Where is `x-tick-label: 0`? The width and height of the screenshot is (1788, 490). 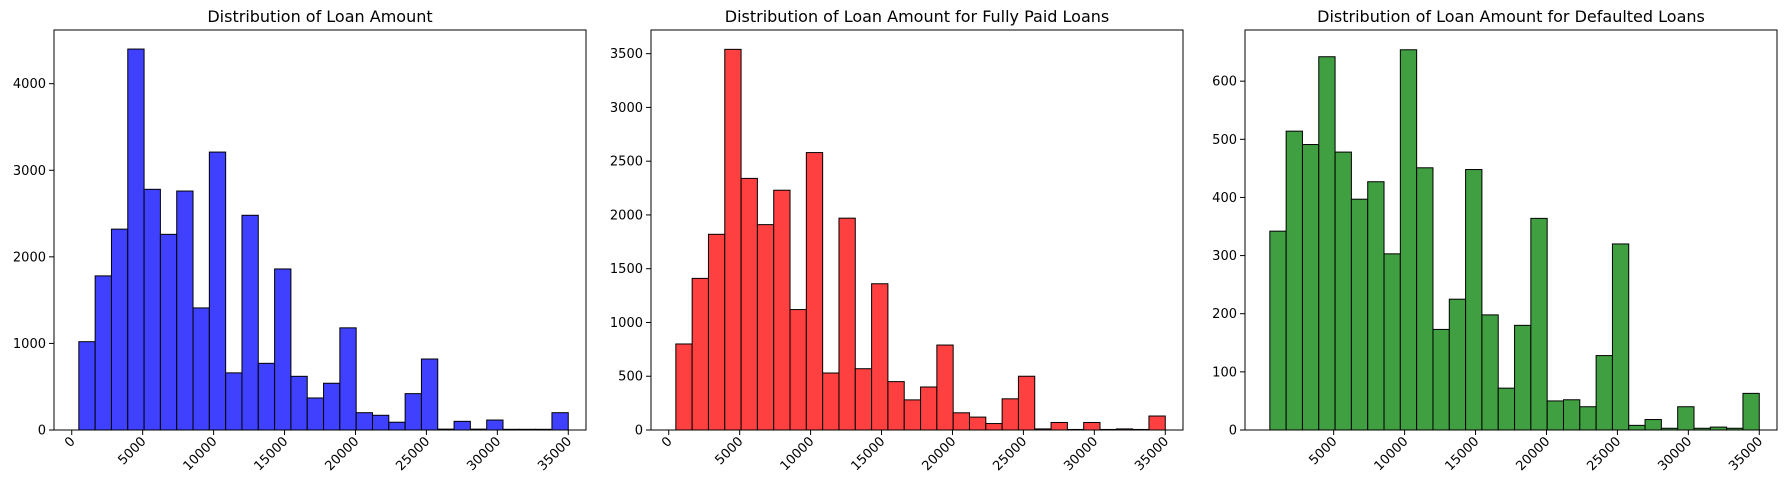
x-tick-label: 0 is located at coordinates (667, 442).